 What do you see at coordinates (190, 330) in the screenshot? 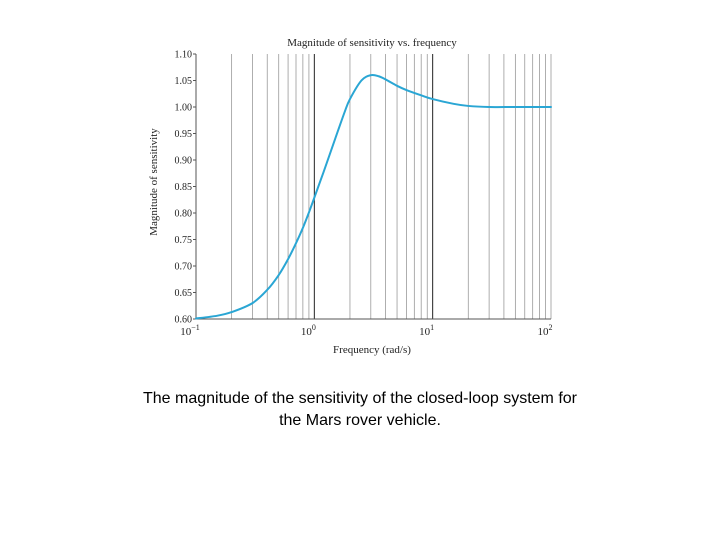
I see `x-tick-label: 10⁻¹` at bounding box center [190, 330].